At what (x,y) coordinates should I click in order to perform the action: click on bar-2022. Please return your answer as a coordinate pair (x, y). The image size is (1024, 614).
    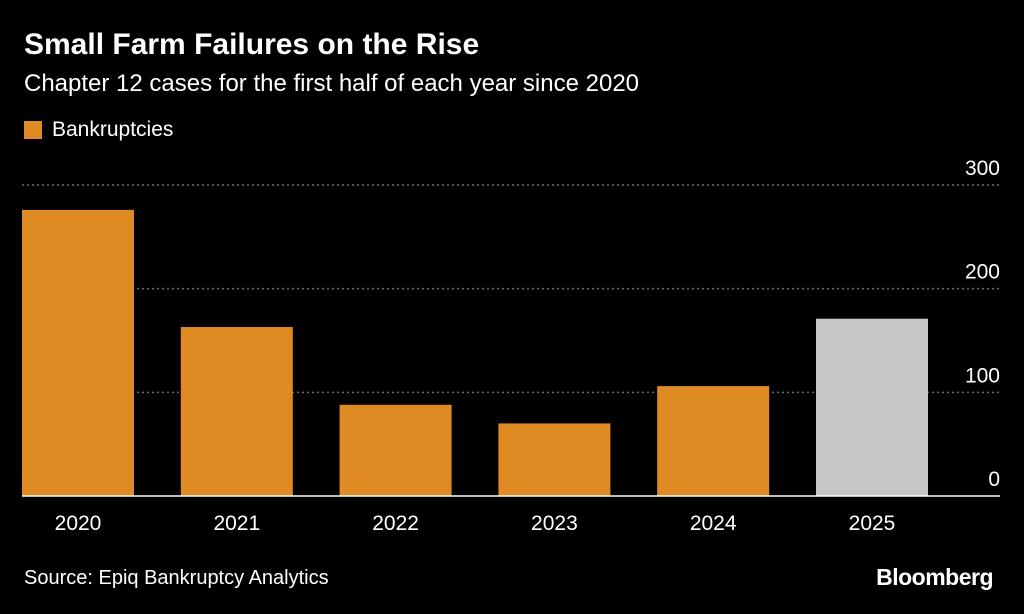
    Looking at the image, I should click on (395, 450).